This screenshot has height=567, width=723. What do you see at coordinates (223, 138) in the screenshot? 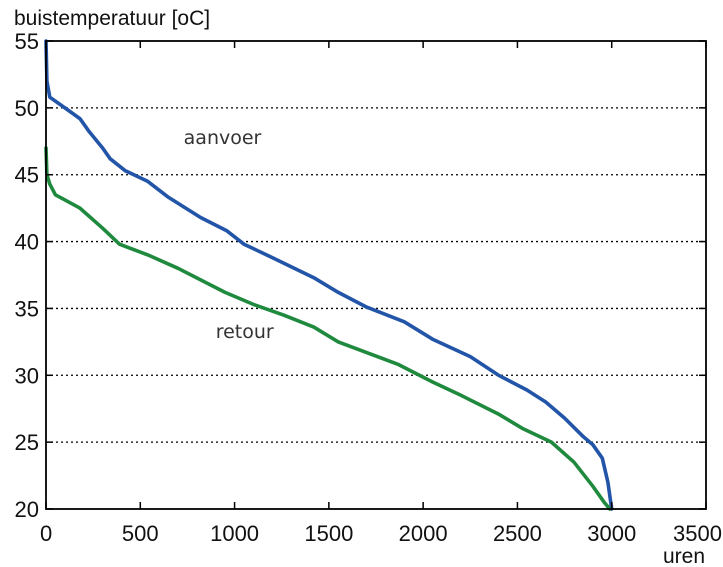
I see `annotation-aanvoer: aanvoer` at bounding box center [223, 138].